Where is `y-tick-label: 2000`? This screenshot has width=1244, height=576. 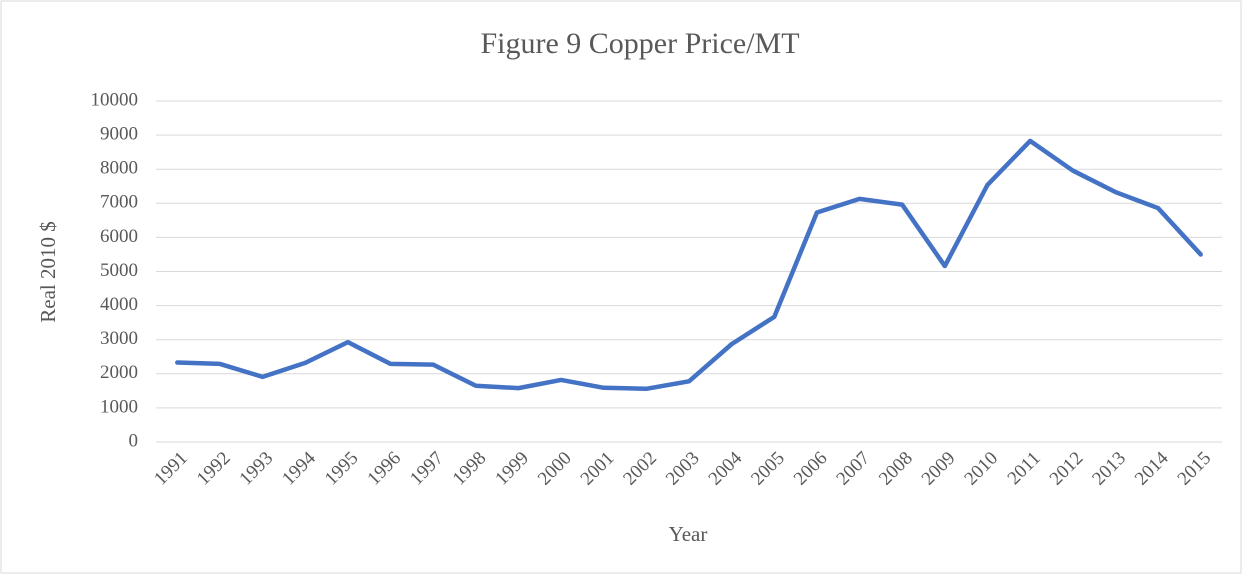 y-tick-label: 2000 is located at coordinates (119, 372).